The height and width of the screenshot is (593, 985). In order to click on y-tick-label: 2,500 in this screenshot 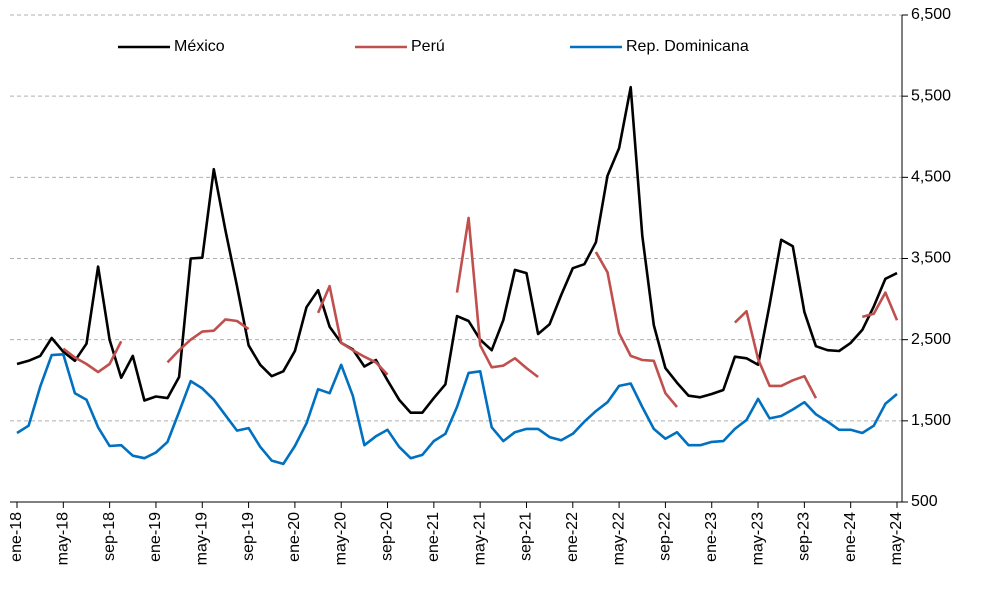, I will do `click(931, 339)`.